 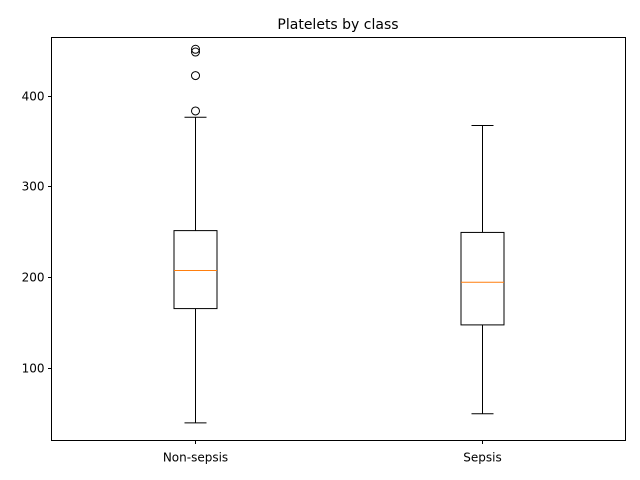 I want to click on x-tick-label: Sepsis, so click(x=482, y=458).